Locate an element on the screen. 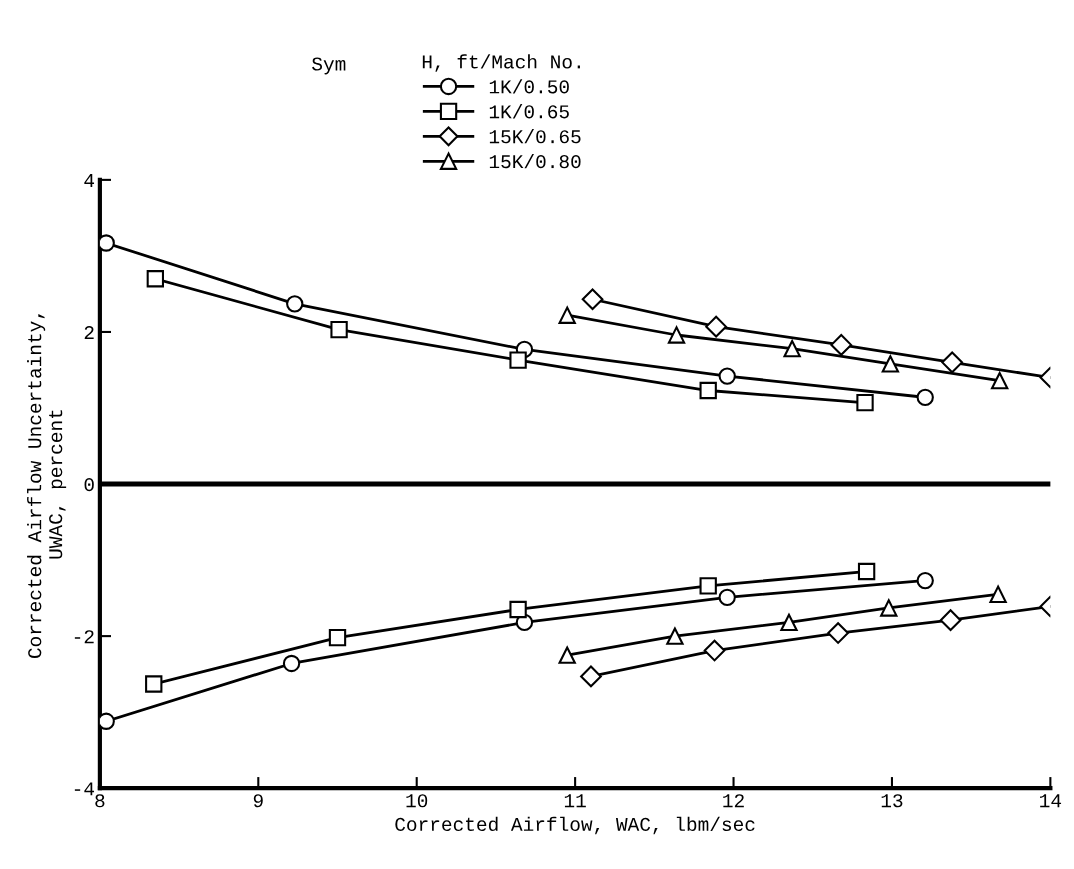 This screenshot has width=1074, height=869. legend-label: 15K/0.65 is located at coordinates (535, 136).